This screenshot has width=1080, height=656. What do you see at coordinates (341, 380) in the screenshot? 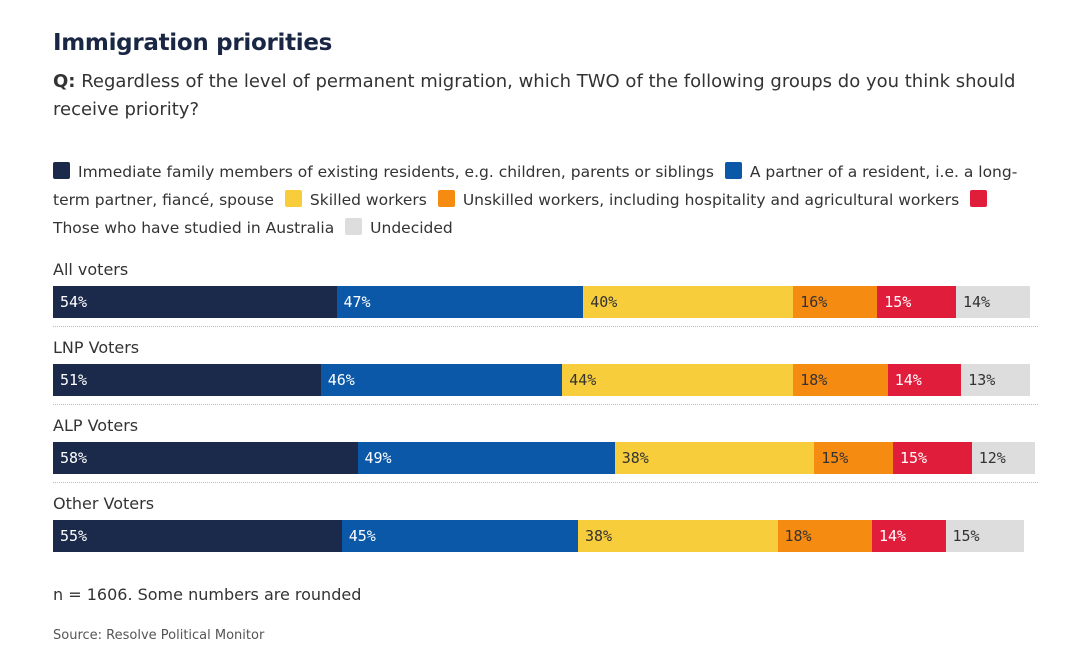
I see `data-label-partner-1: 46%` at bounding box center [341, 380].